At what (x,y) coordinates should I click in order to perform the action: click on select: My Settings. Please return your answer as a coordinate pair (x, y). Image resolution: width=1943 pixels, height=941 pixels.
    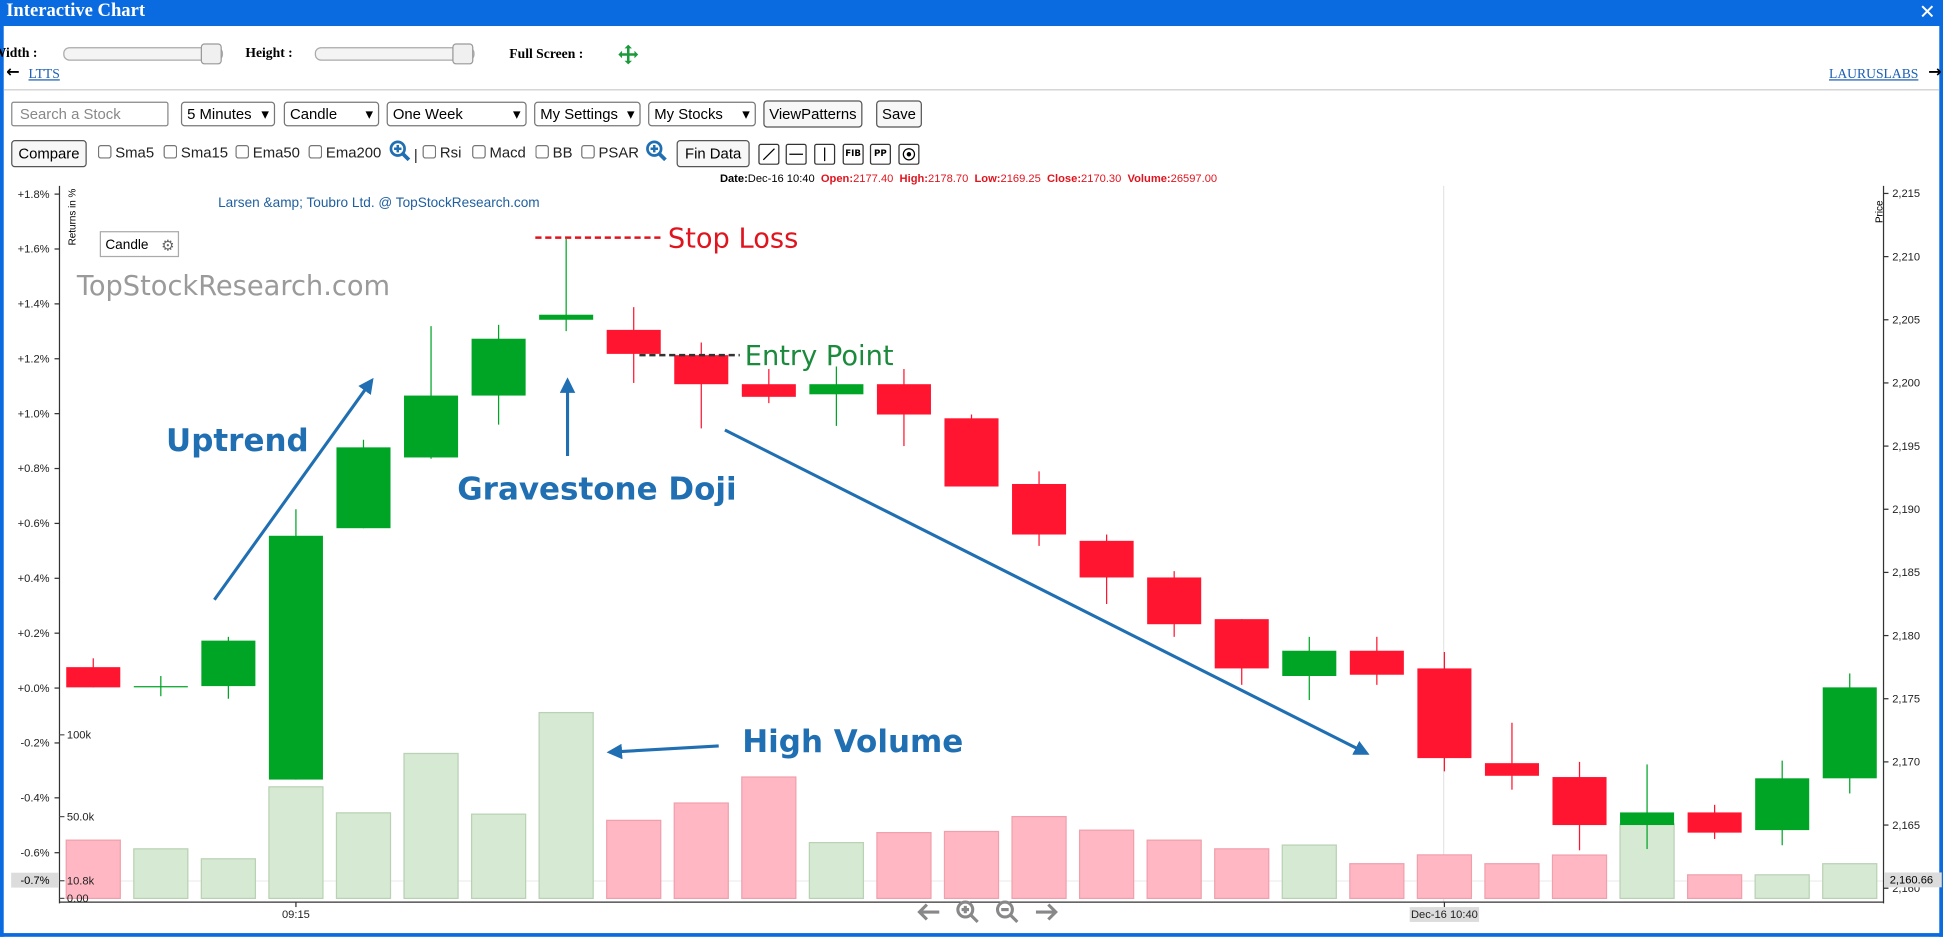
    Looking at the image, I should click on (587, 114).